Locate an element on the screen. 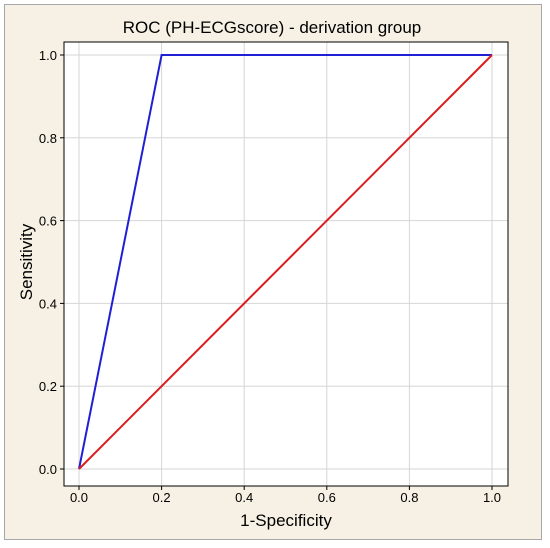 This screenshot has height=548, width=550. chart-title: ROC (PH-ECGscore) - derivation group is located at coordinates (272, 27).